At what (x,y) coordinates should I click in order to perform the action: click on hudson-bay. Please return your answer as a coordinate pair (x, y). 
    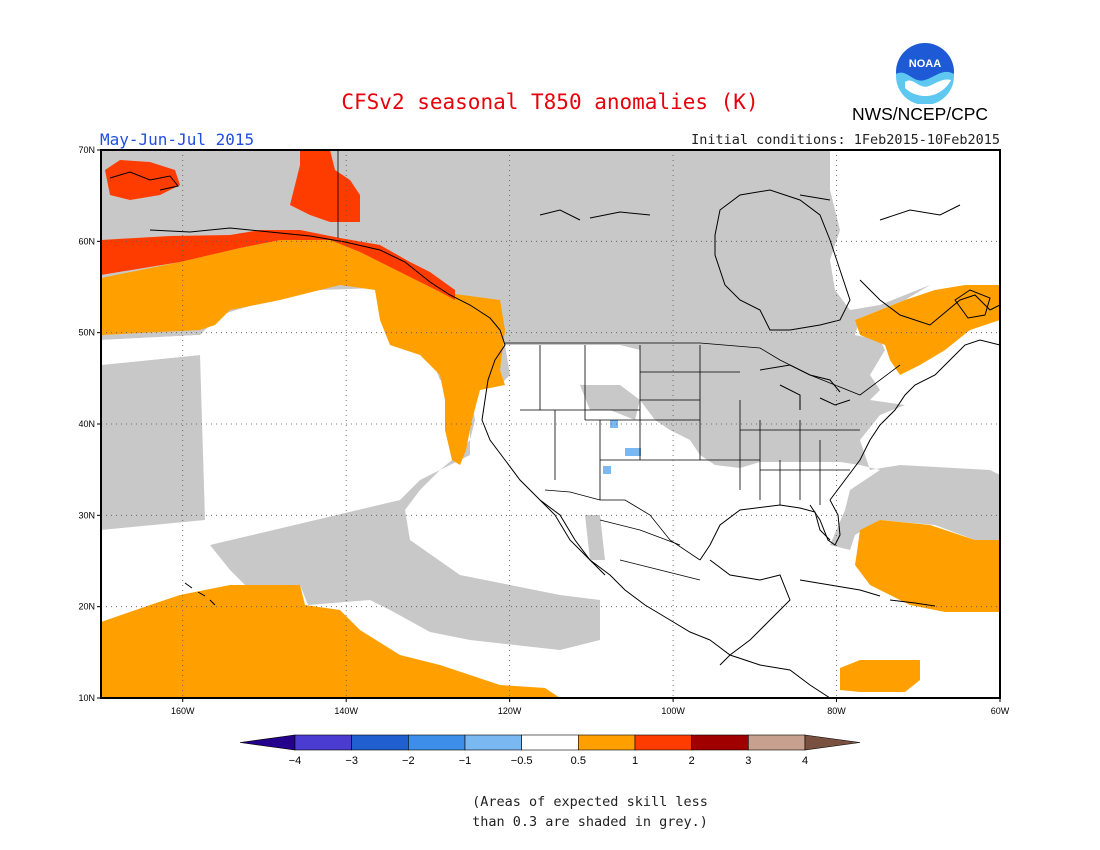
    Looking at the image, I should click on (782, 260).